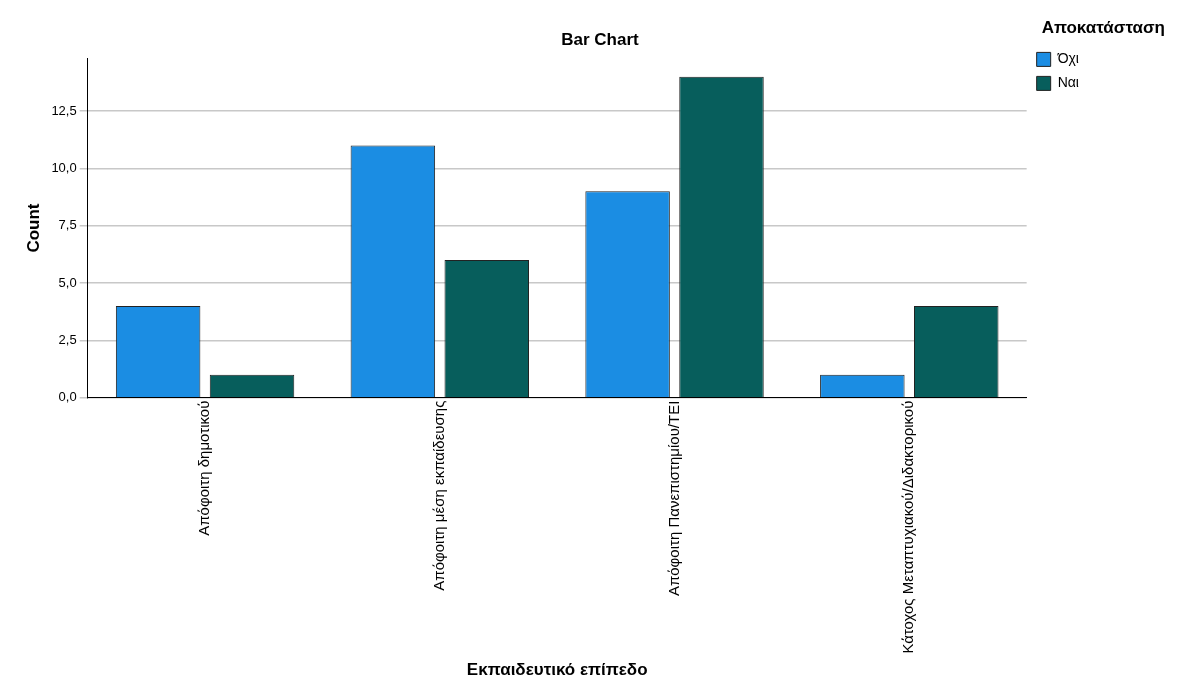 This screenshot has height=690, width=1200. Describe the element at coordinates (1103, 28) in the screenshot. I see `legend-title: Αποκατάσταση` at that location.